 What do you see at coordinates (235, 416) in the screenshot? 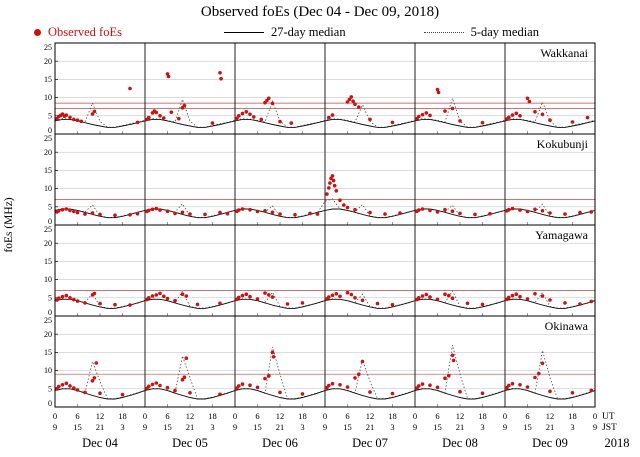
I see `ut-tick-label: 0` at bounding box center [235, 416].